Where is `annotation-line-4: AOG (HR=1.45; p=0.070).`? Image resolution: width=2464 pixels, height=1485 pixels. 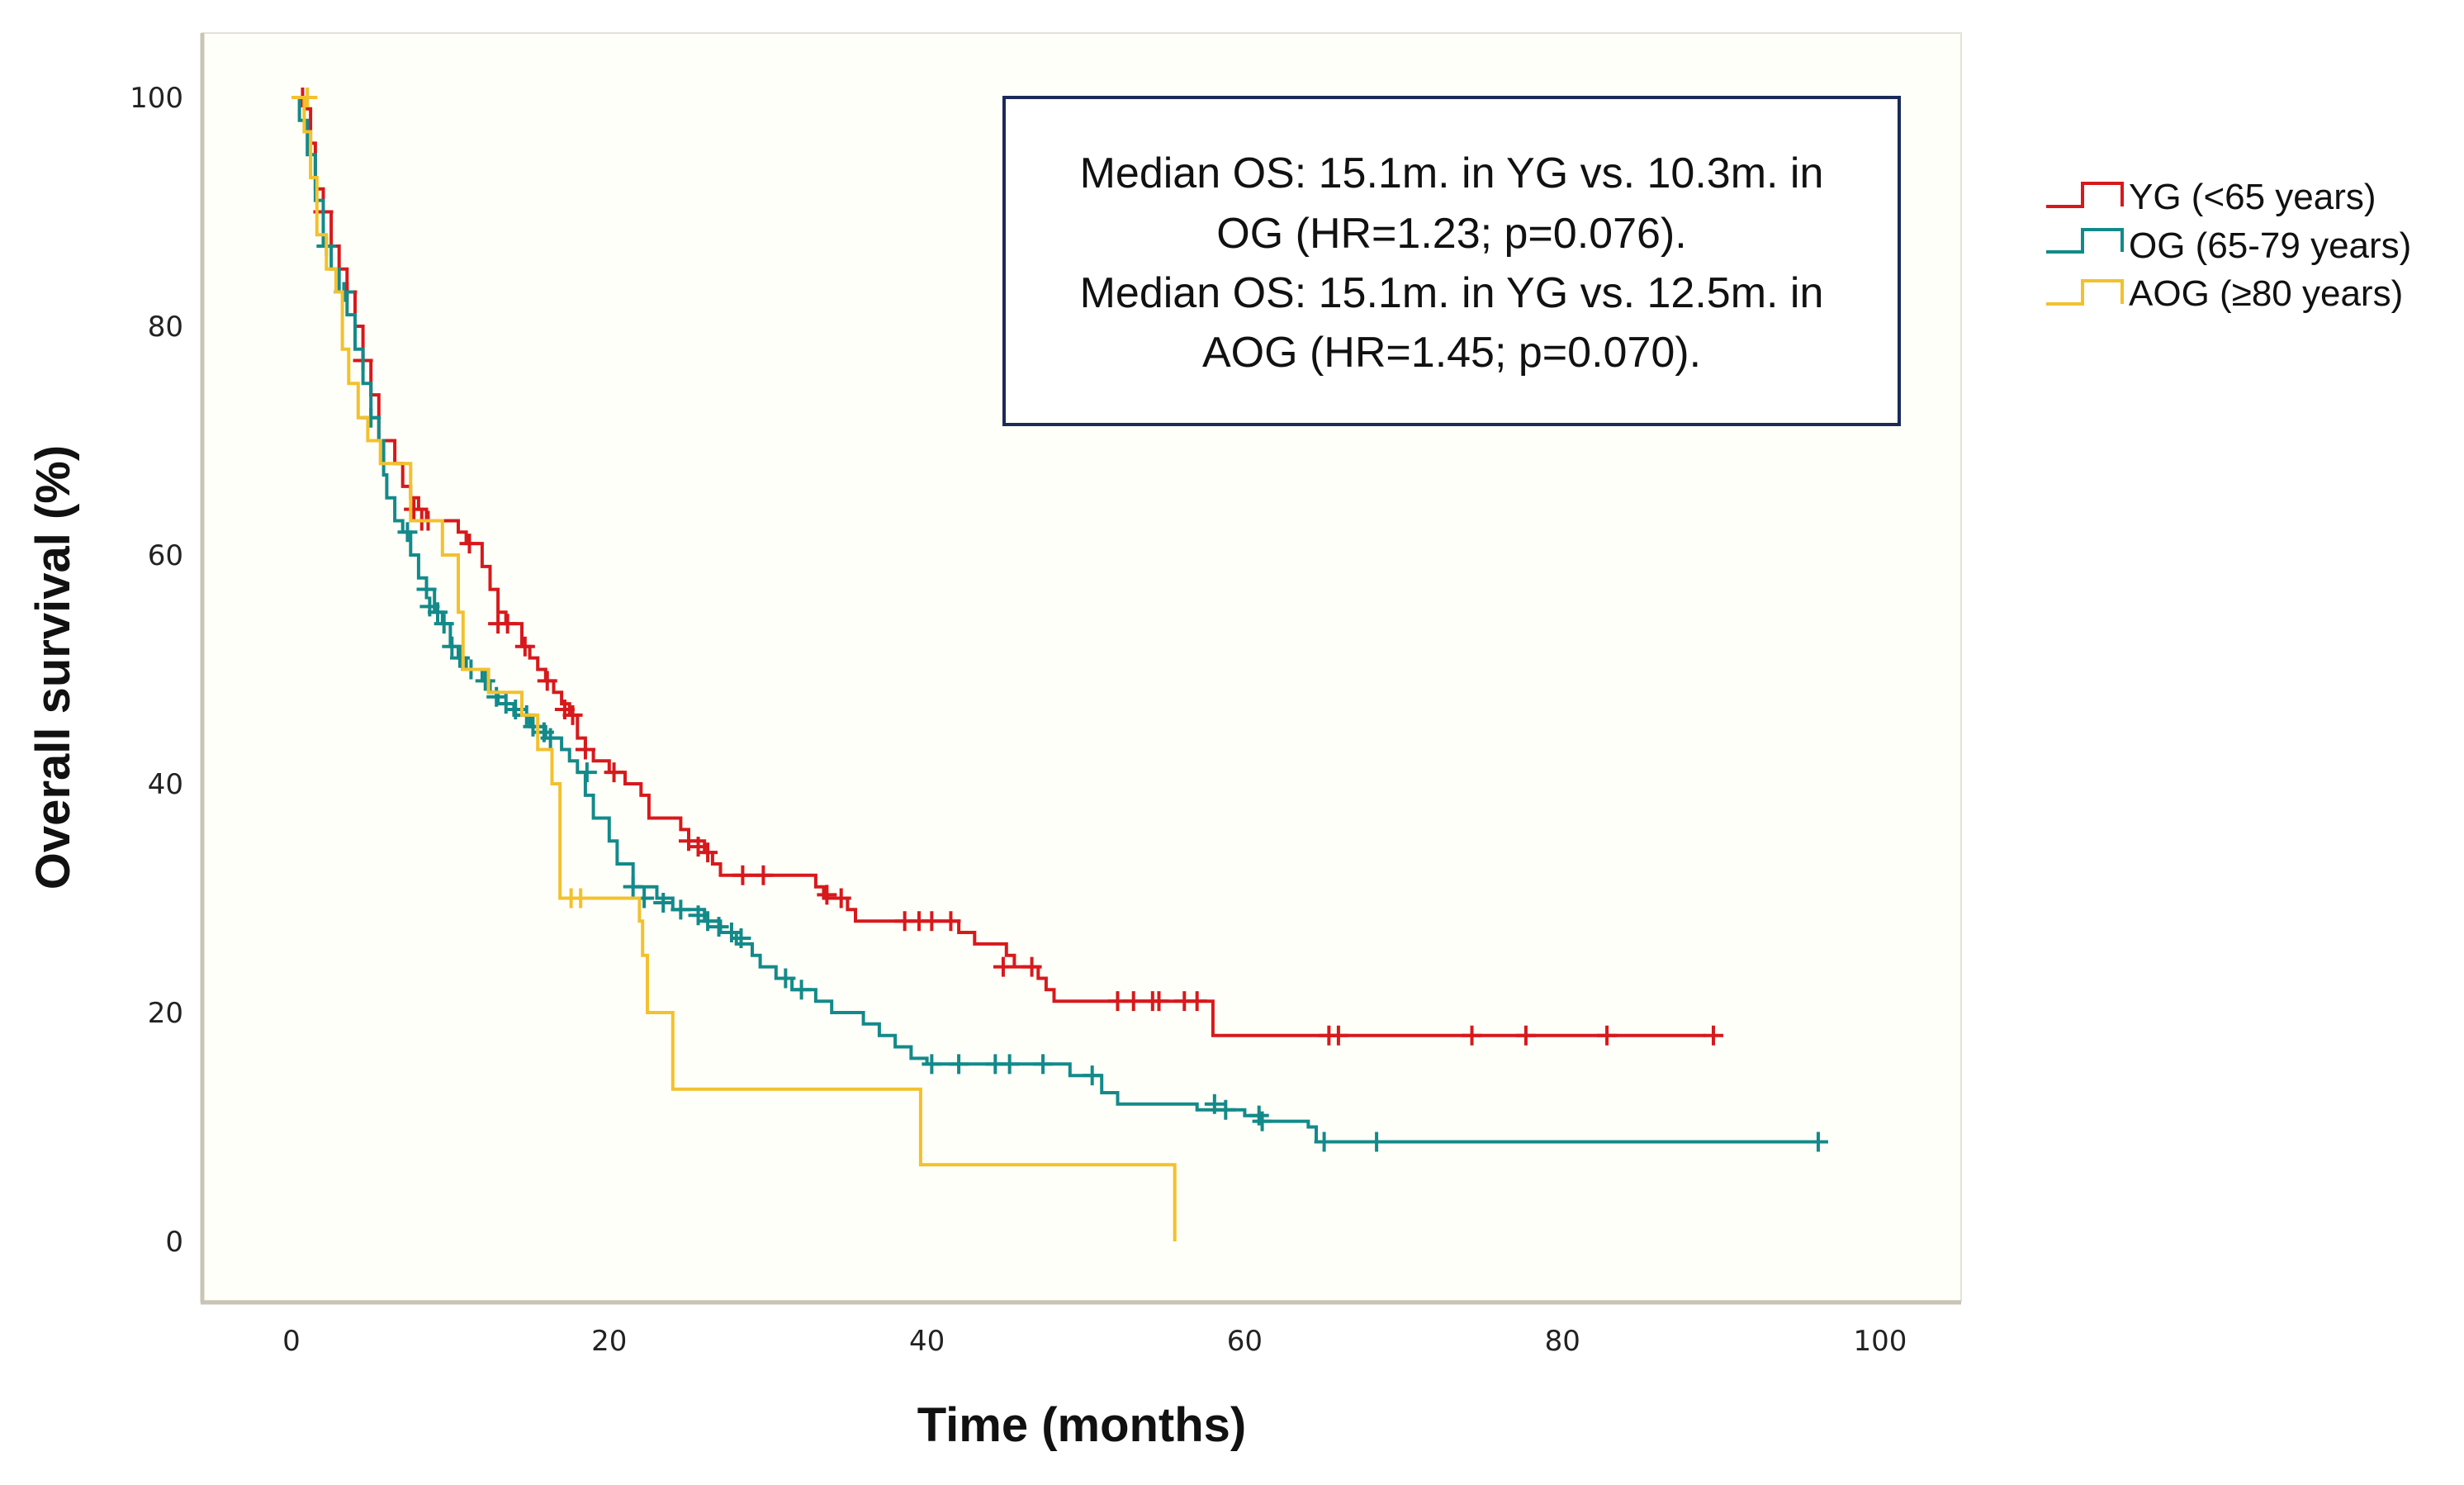
annotation-line-4: AOG (HR=1.45; p=0.070). is located at coordinates (1452, 353).